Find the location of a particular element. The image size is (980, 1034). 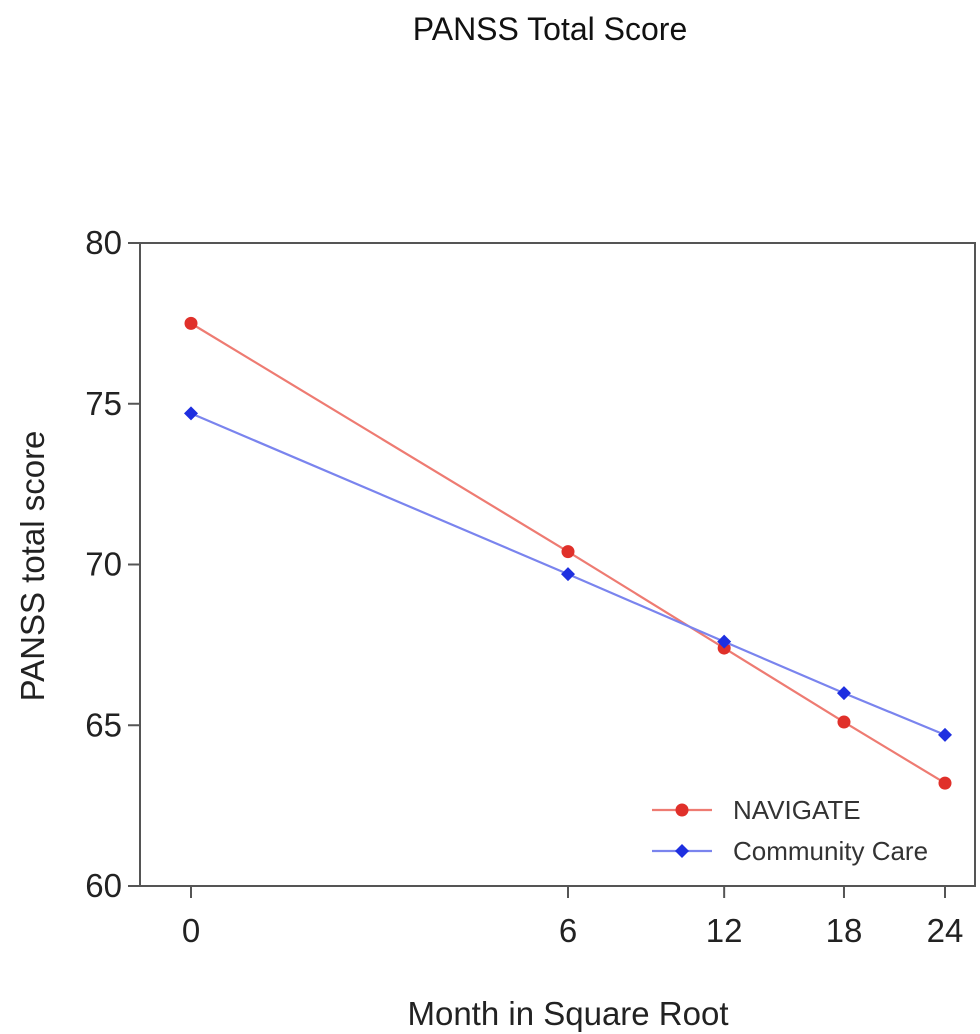

legend-marker-navigate is located at coordinates (682, 810).